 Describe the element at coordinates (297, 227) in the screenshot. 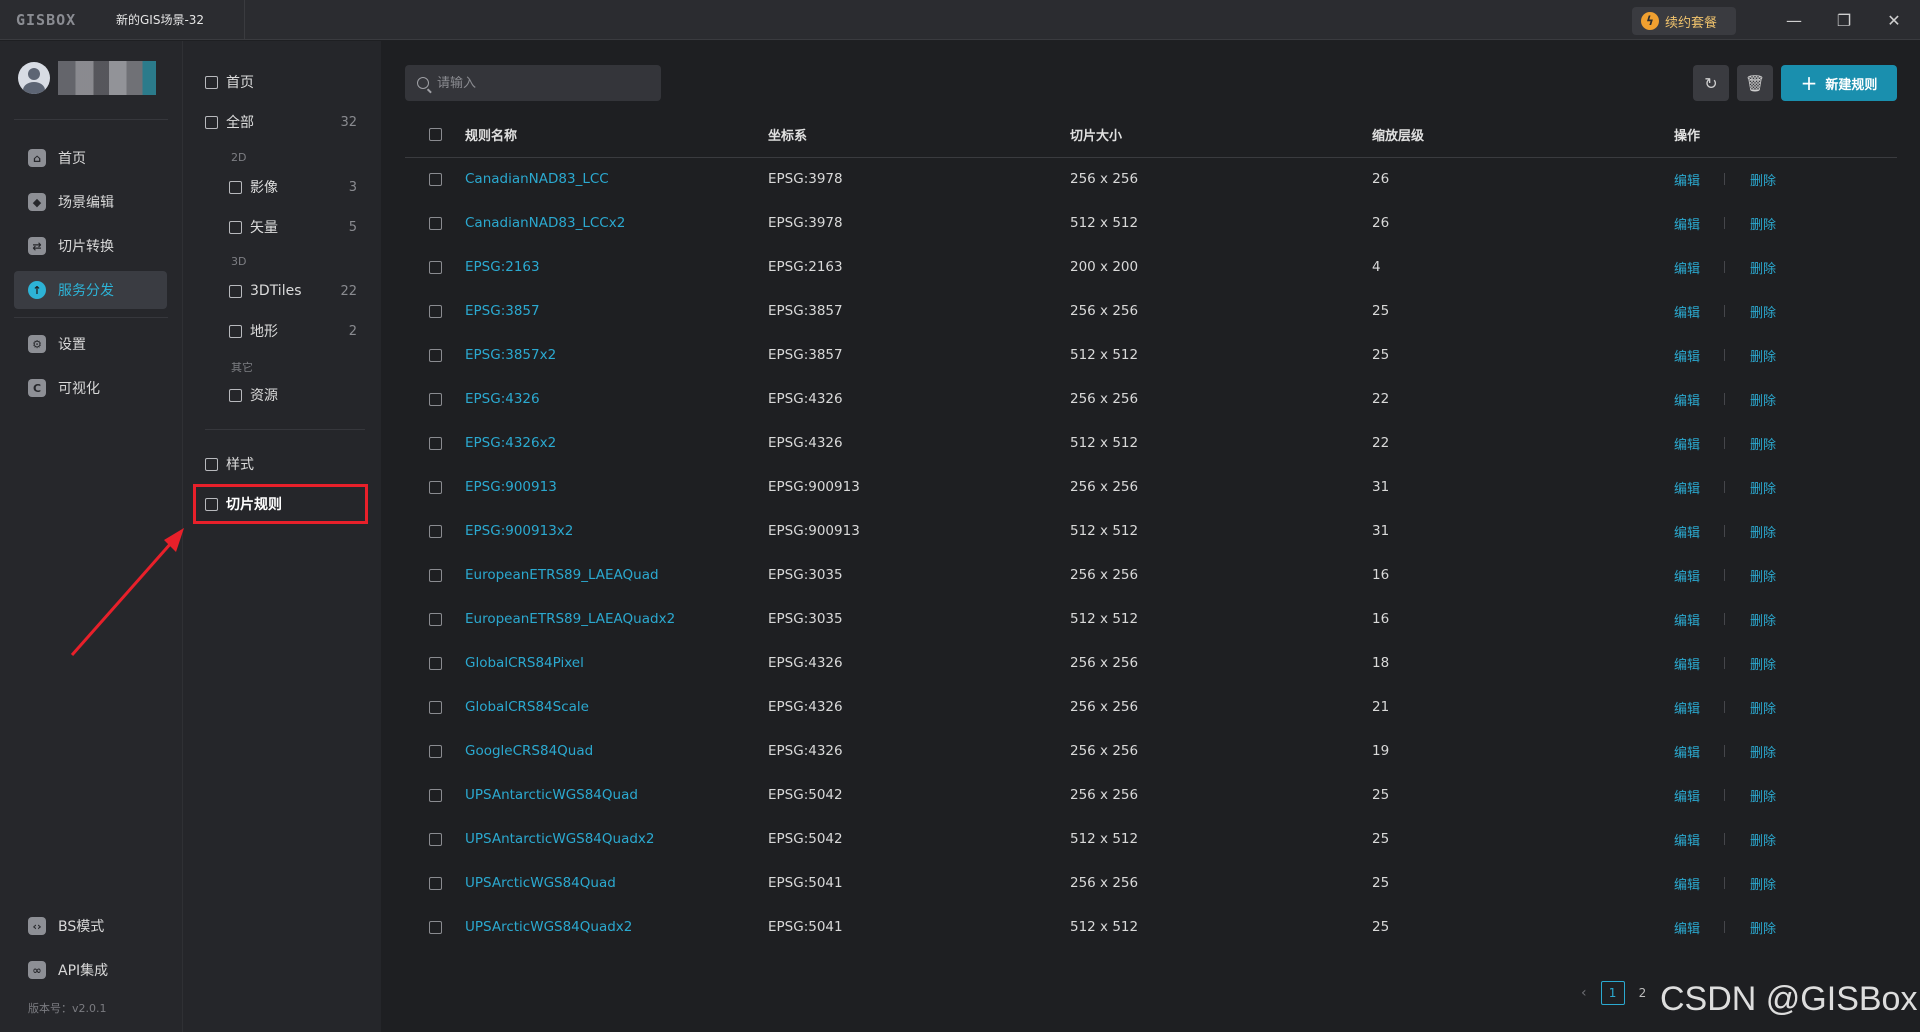

I see `sub-item-vector: 矢量 5` at that location.